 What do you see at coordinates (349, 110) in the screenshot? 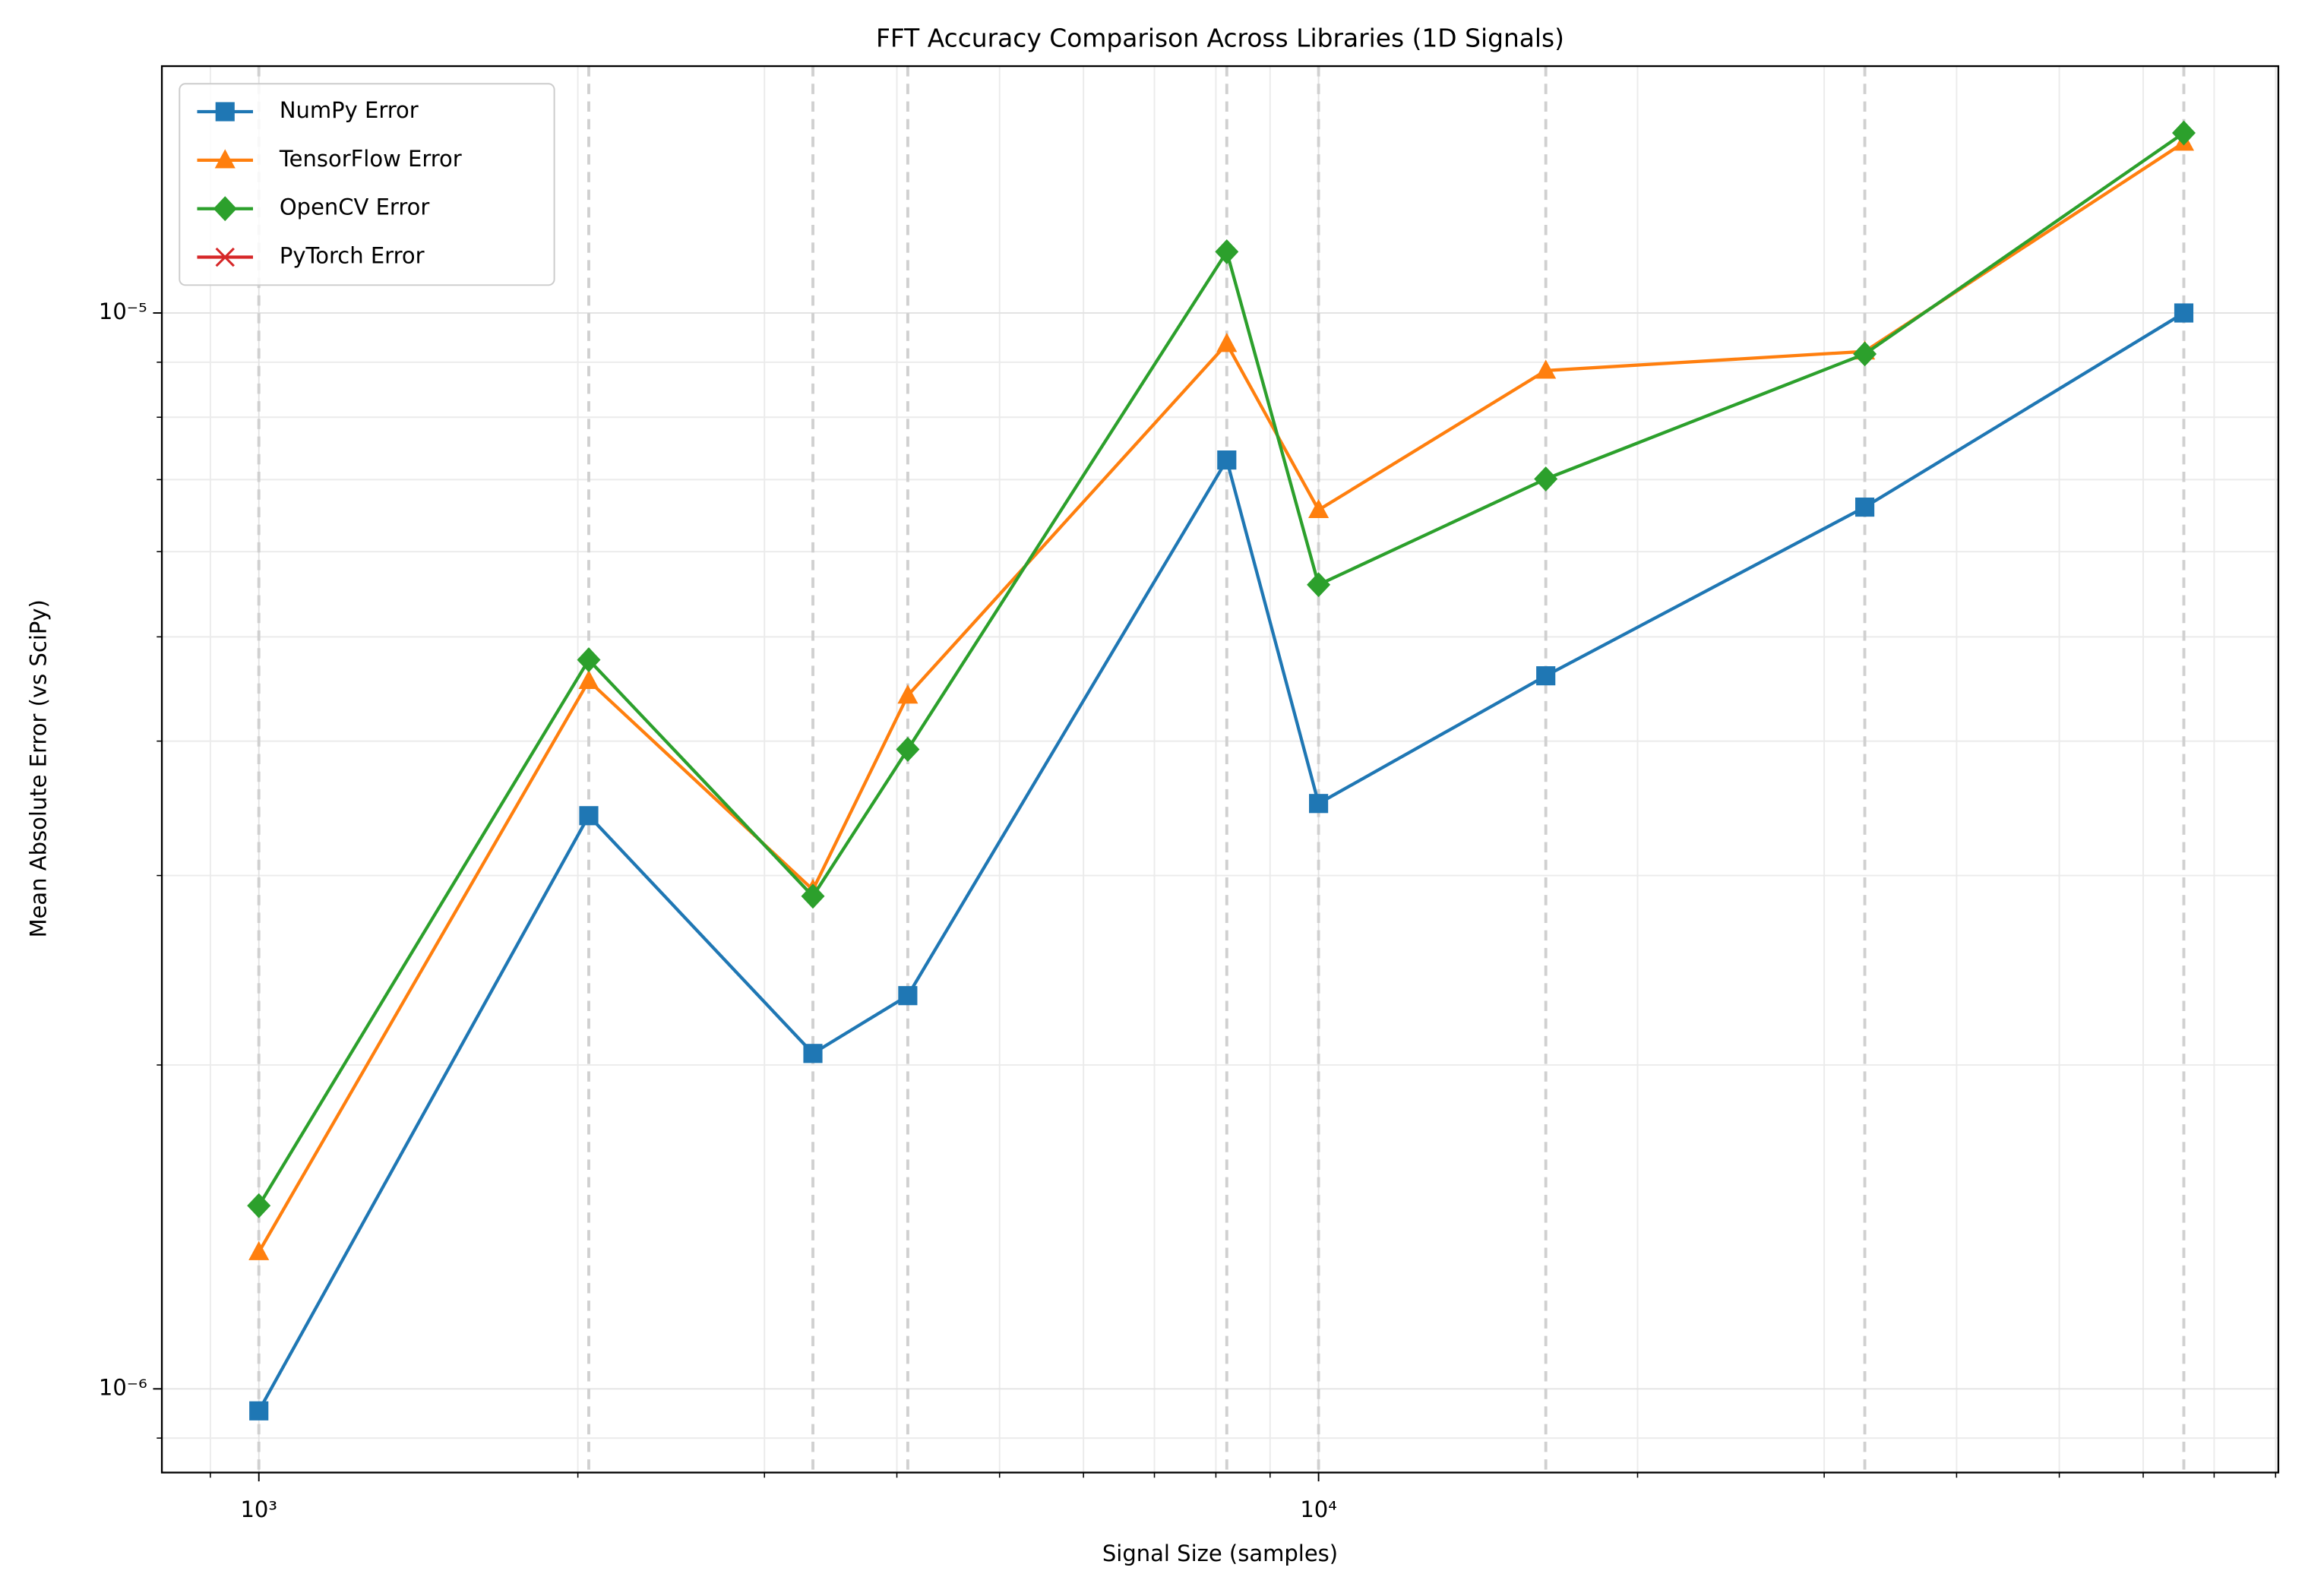
I see `legend-label: NumPy Error` at bounding box center [349, 110].